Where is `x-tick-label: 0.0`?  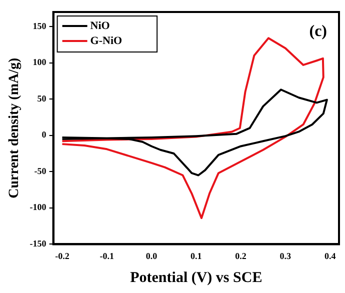 x-tick-label: 0.0 is located at coordinates (152, 255).